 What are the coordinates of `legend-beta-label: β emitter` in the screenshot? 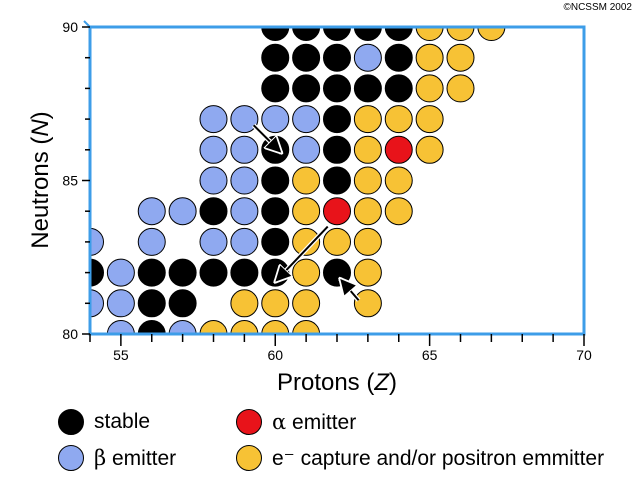 It's located at (135, 458).